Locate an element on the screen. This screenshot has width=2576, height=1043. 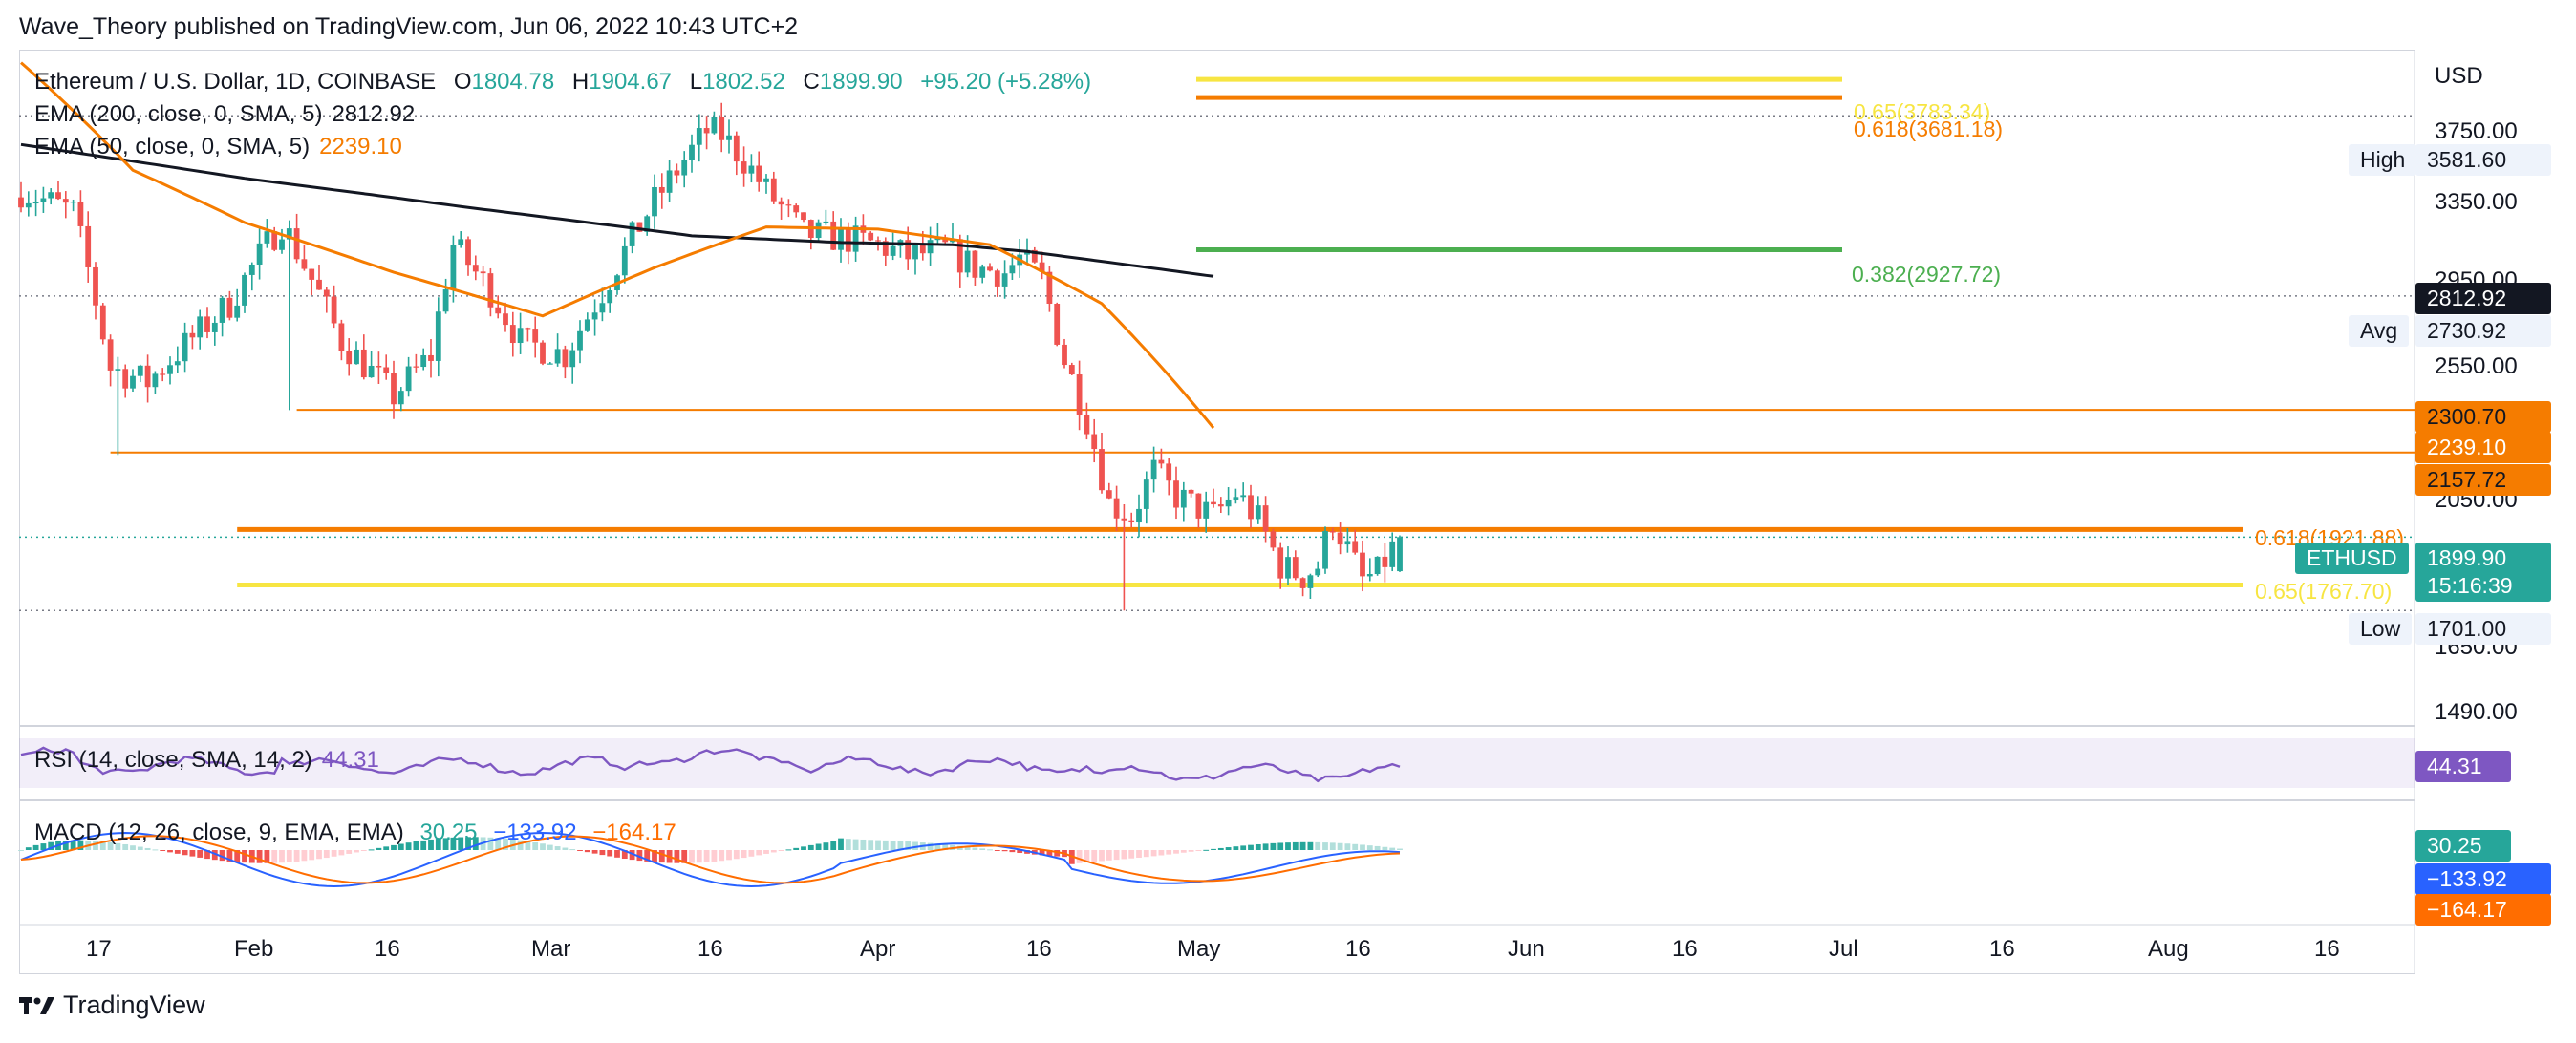
time-tick: Mar is located at coordinates (551, 949).